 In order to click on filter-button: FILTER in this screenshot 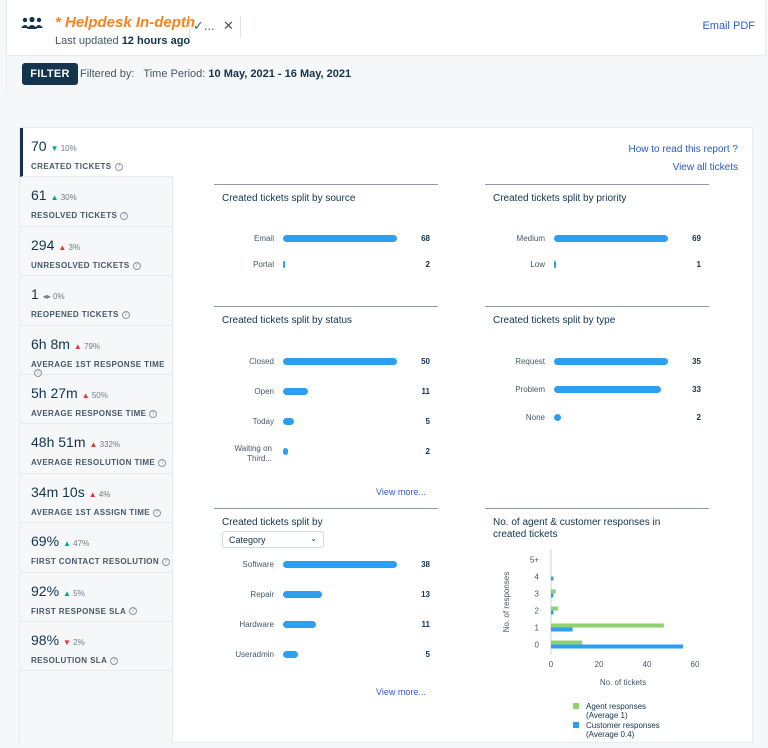, I will do `click(50, 74)`.